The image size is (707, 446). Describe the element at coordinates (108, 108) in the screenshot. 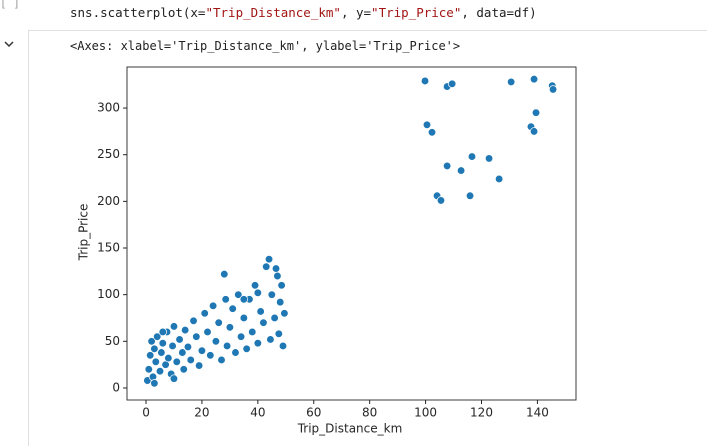

I see `y-tick-label: 300` at that location.